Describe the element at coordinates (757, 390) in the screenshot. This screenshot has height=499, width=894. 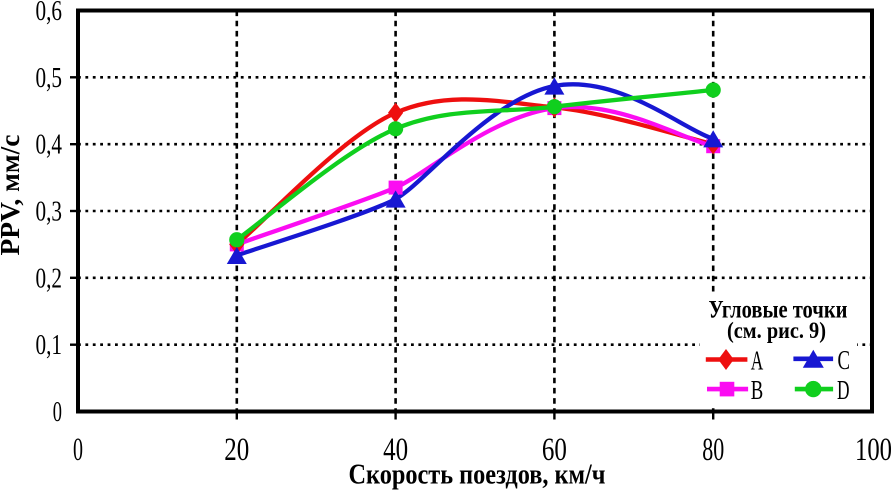
I see `svg-text: B` at that location.